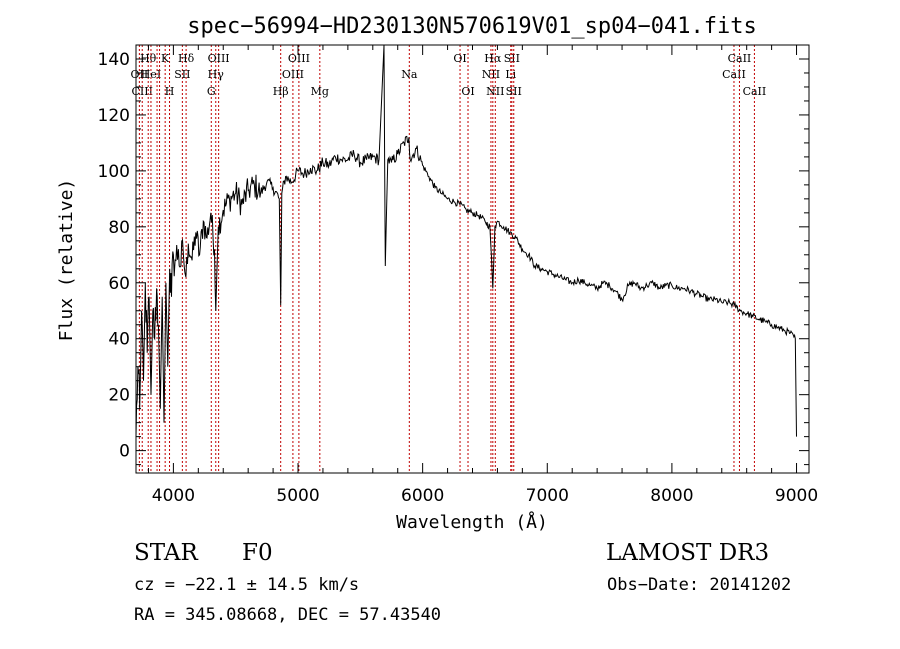  Describe the element at coordinates (547, 496) in the screenshot. I see `x-tick-label: 7000` at that location.